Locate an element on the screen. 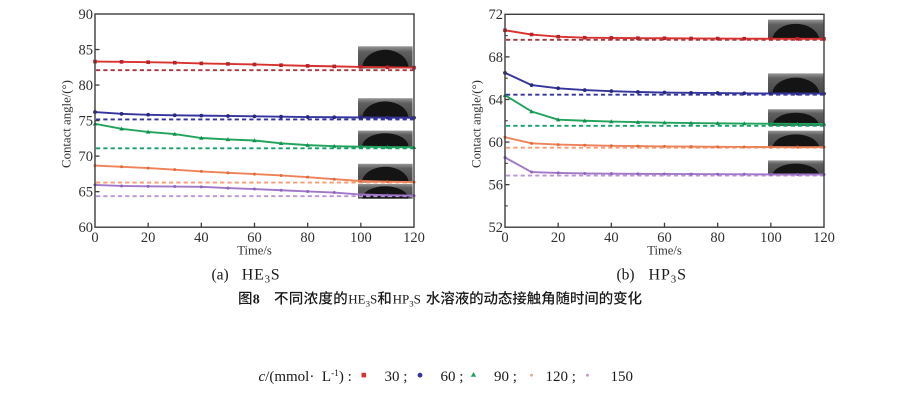 The image size is (901, 406). svg-text: 8 is located at coordinates (256, 299).